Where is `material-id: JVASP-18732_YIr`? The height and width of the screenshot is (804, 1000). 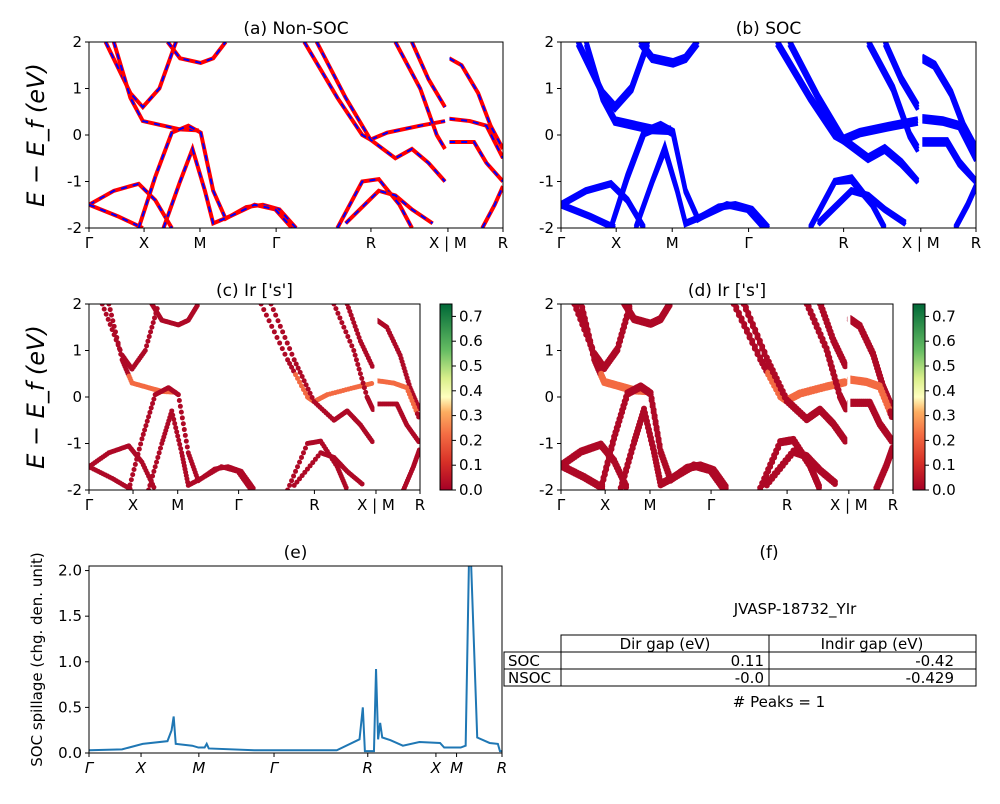 material-id: JVASP-18732_YIr is located at coordinates (795, 609).